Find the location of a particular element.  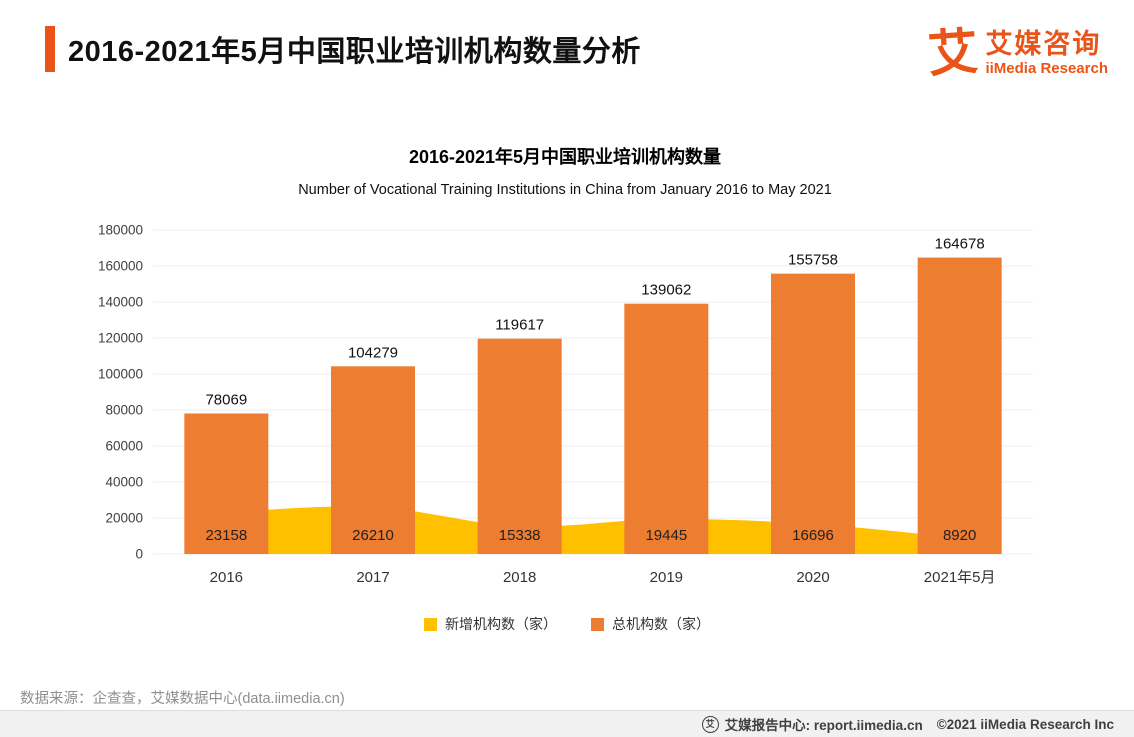

x-tick-label: 2017 is located at coordinates (372, 577).